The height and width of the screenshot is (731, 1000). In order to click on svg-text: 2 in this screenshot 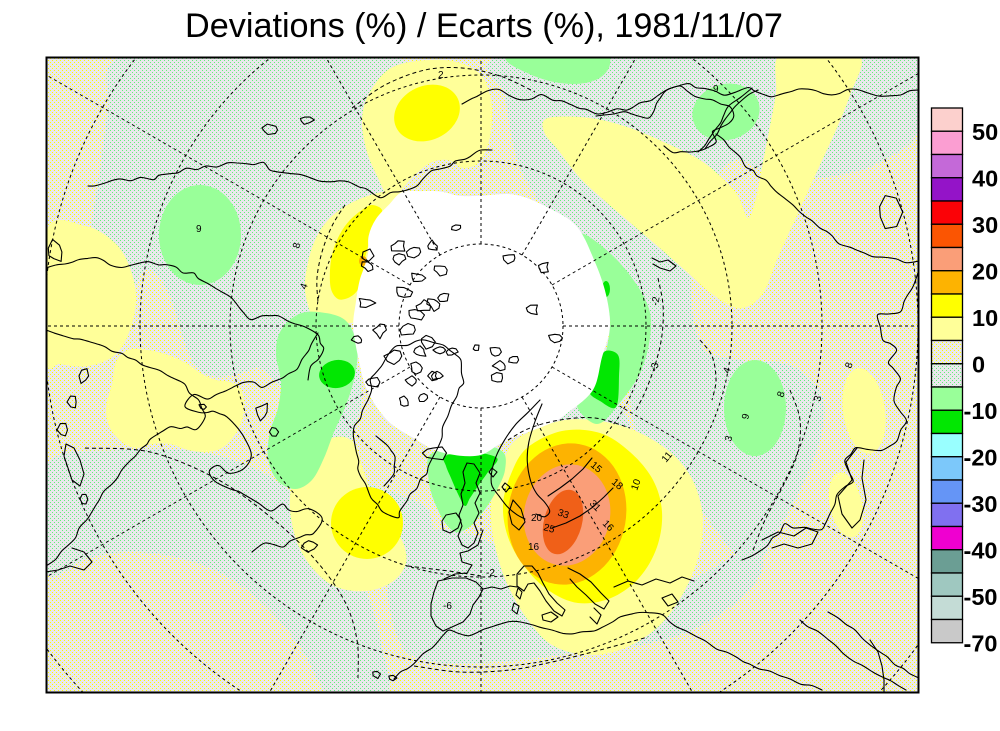, I will do `click(441, 75)`.